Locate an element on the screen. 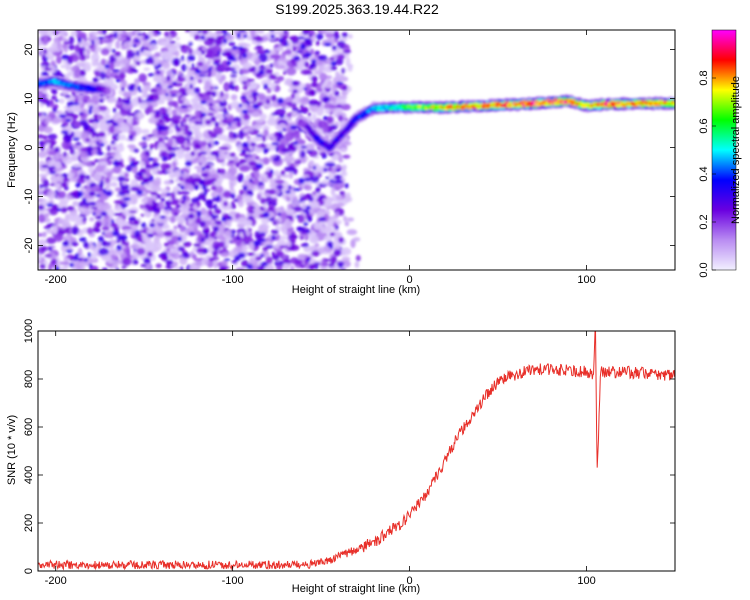 Image resolution: width=750 pixels, height=600 pixels. signal-track is located at coordinates (356, 114).